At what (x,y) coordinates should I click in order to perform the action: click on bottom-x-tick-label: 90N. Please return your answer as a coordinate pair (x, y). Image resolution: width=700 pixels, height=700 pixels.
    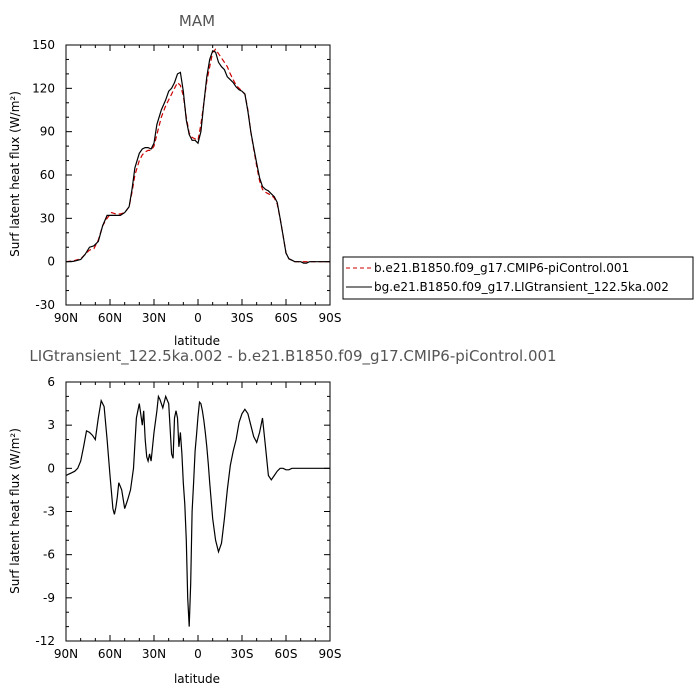
    Looking at the image, I should click on (66, 654).